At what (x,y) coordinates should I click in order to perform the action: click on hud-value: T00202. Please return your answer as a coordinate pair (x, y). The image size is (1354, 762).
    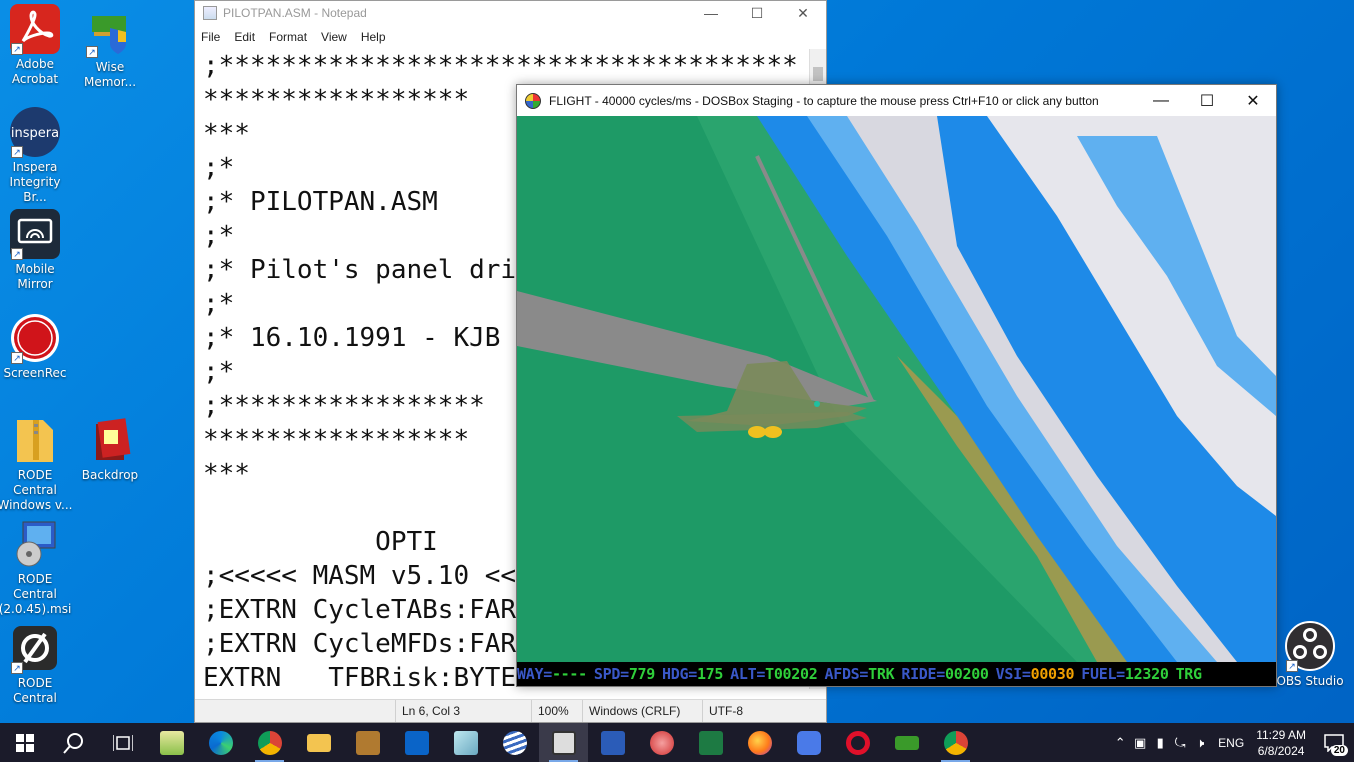
    Looking at the image, I should click on (791, 674).